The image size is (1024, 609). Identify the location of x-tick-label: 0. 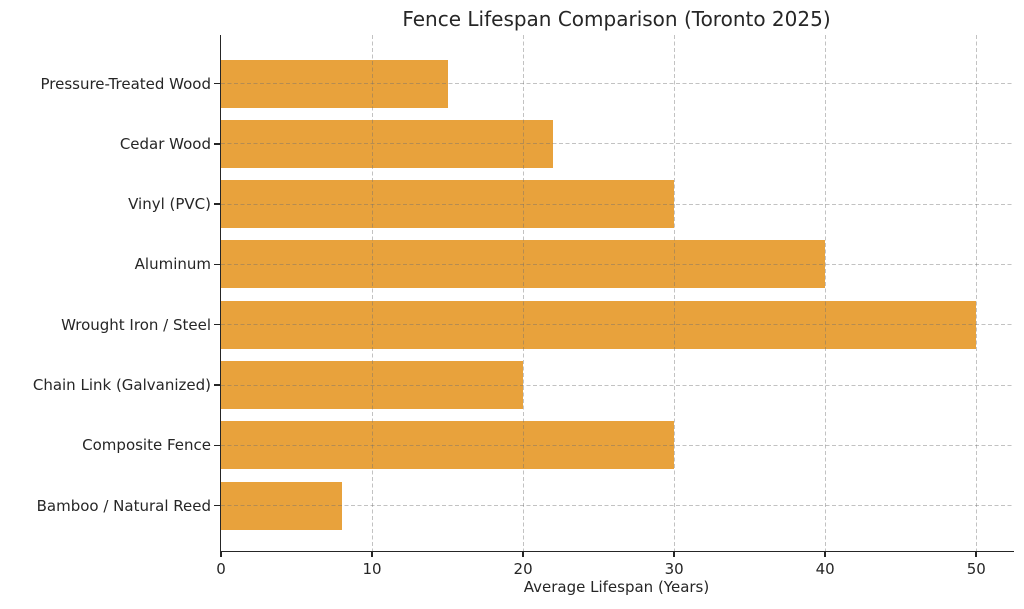
(221, 569).